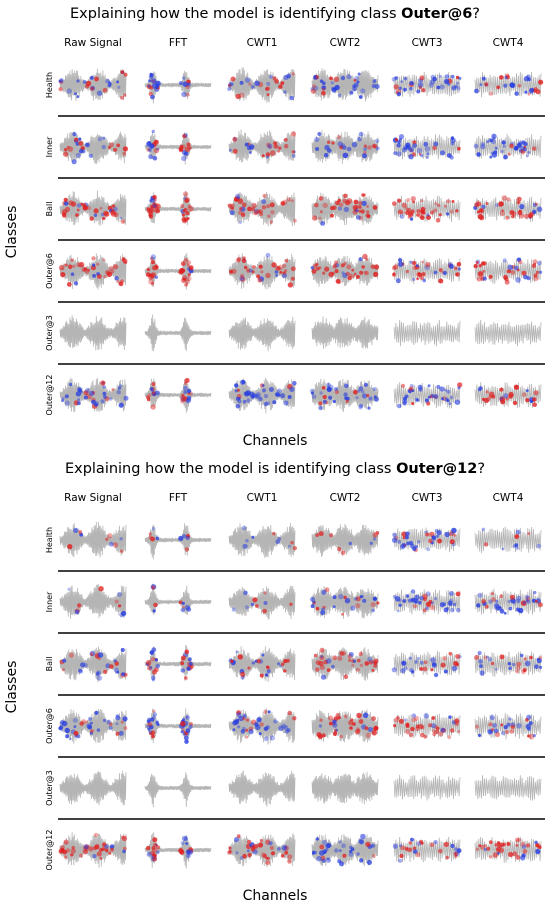 Image resolution: width=550 pixels, height=910 pixels. Describe the element at coordinates (49, 601) in the screenshot. I see `row-label: Inner` at that location.